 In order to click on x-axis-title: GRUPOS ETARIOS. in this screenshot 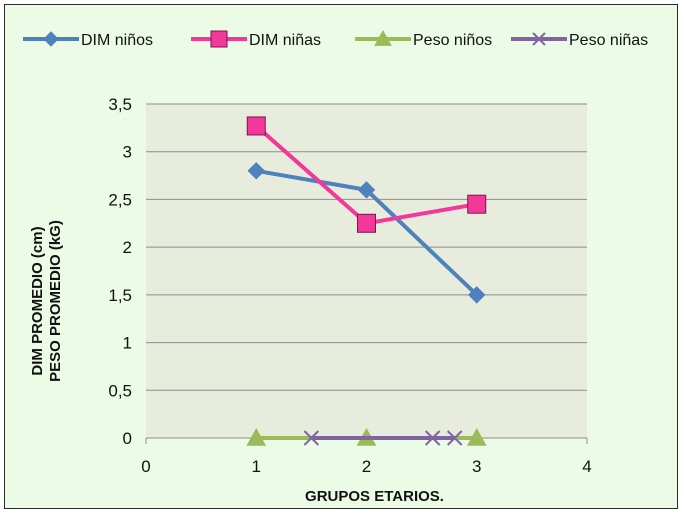, I will do `click(374, 496)`.